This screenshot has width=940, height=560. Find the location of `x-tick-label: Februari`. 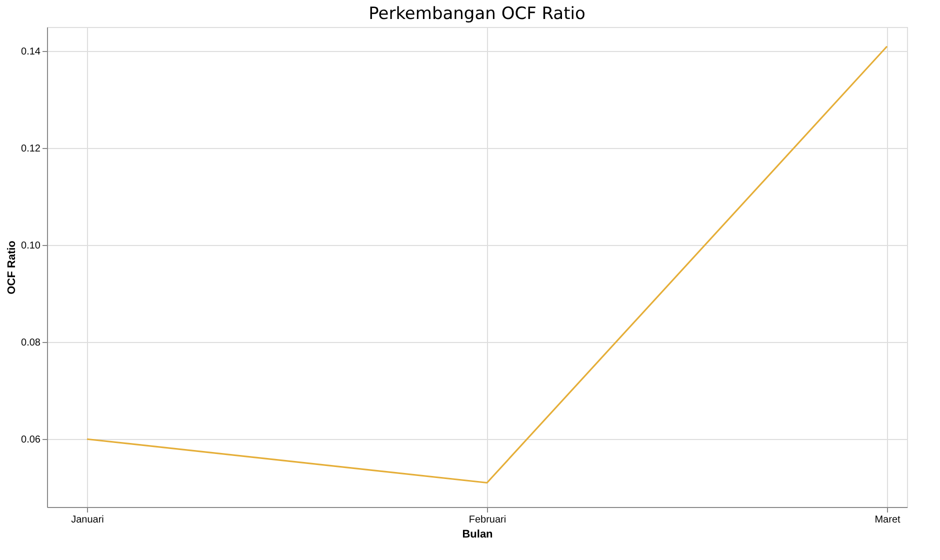

x-tick-label: Februari is located at coordinates (487, 520).